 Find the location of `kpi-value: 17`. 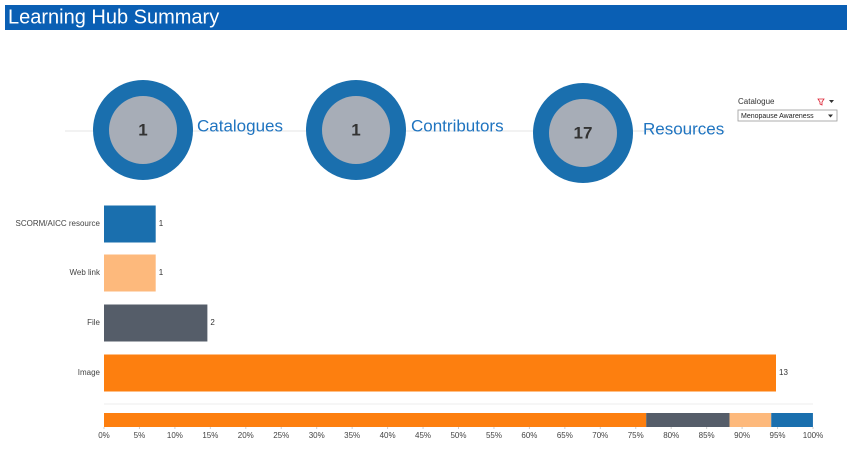

kpi-value: 17 is located at coordinates (583, 132).